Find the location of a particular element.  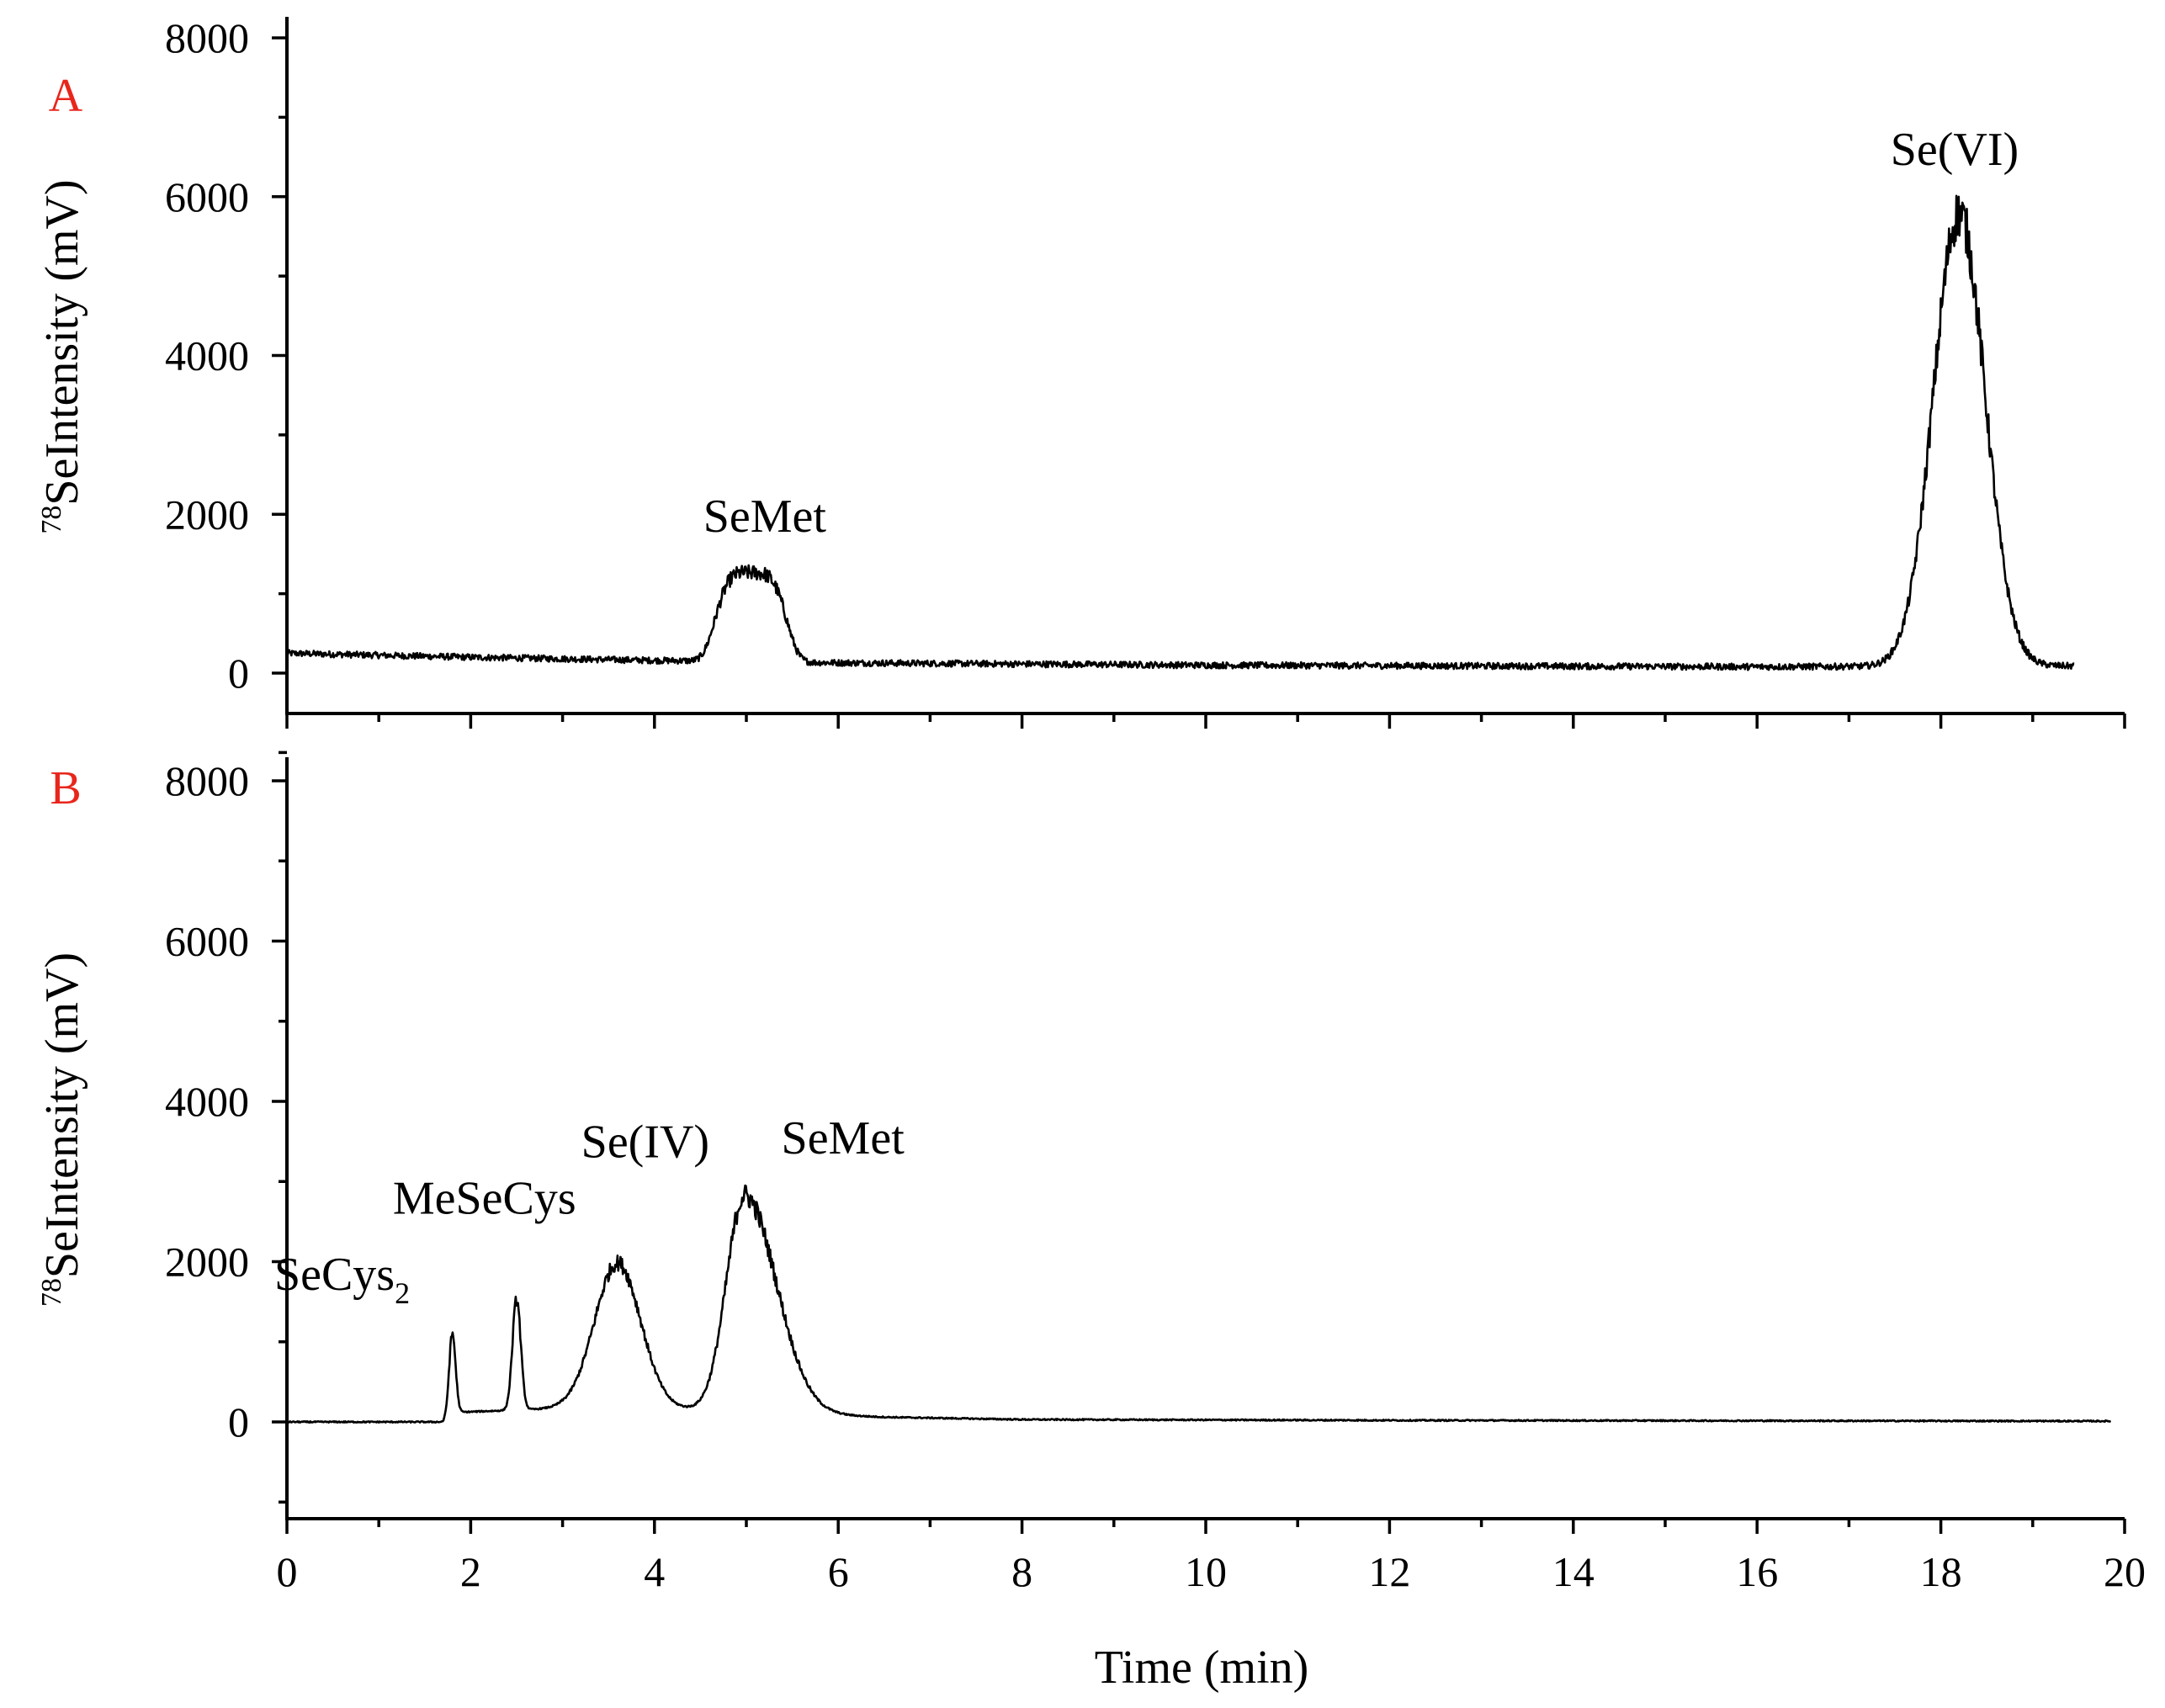

x-tick-label: 10 is located at coordinates (1206, 1572).